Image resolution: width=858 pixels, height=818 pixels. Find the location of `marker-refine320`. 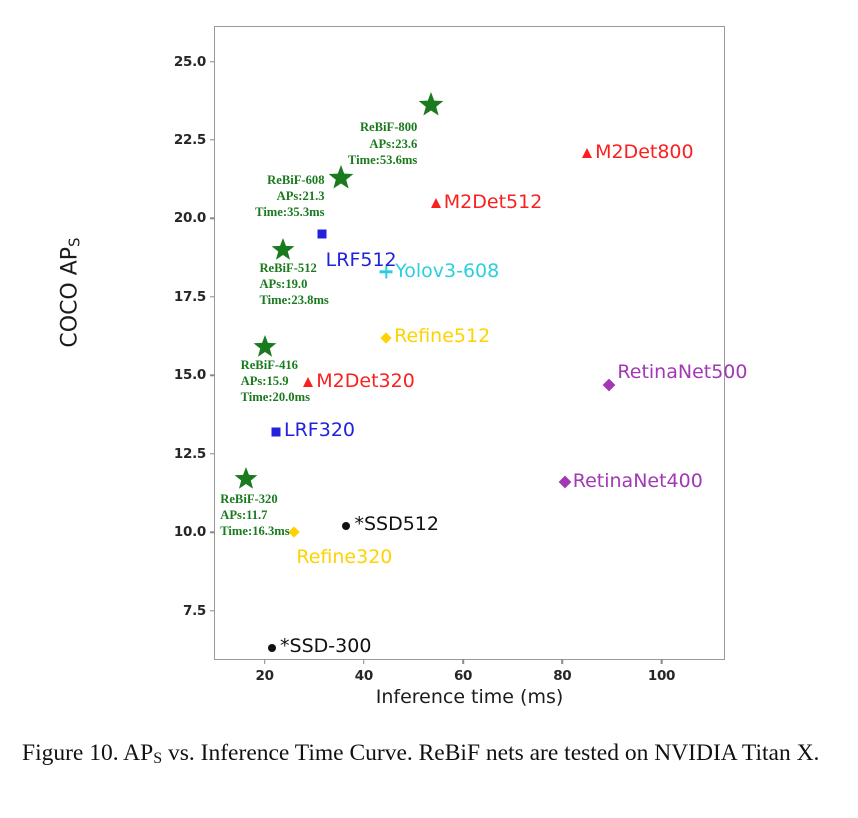

marker-refine320 is located at coordinates (294, 532).